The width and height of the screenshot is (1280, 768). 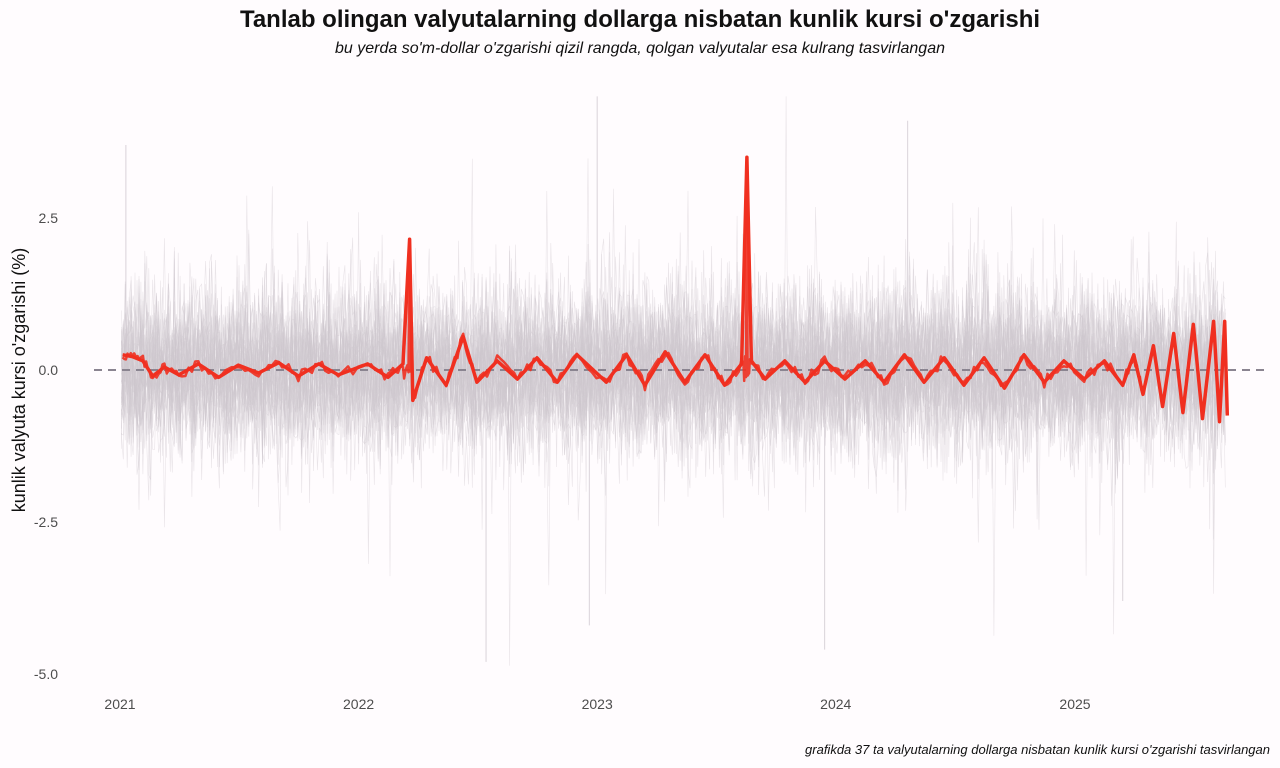 What do you see at coordinates (49, 218) in the screenshot?
I see `y-tick-label: 2.5` at bounding box center [49, 218].